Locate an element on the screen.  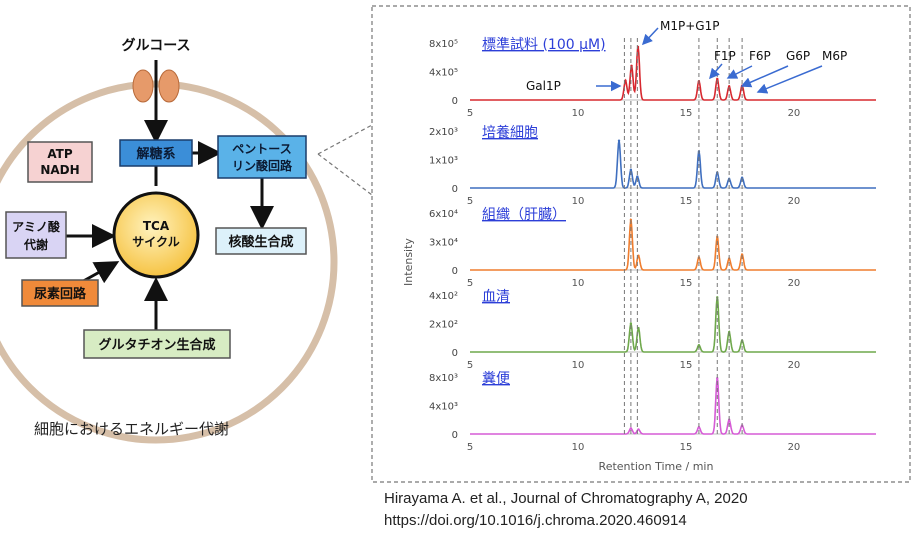
peak-label-f1p: F1P is located at coordinates (725, 56).